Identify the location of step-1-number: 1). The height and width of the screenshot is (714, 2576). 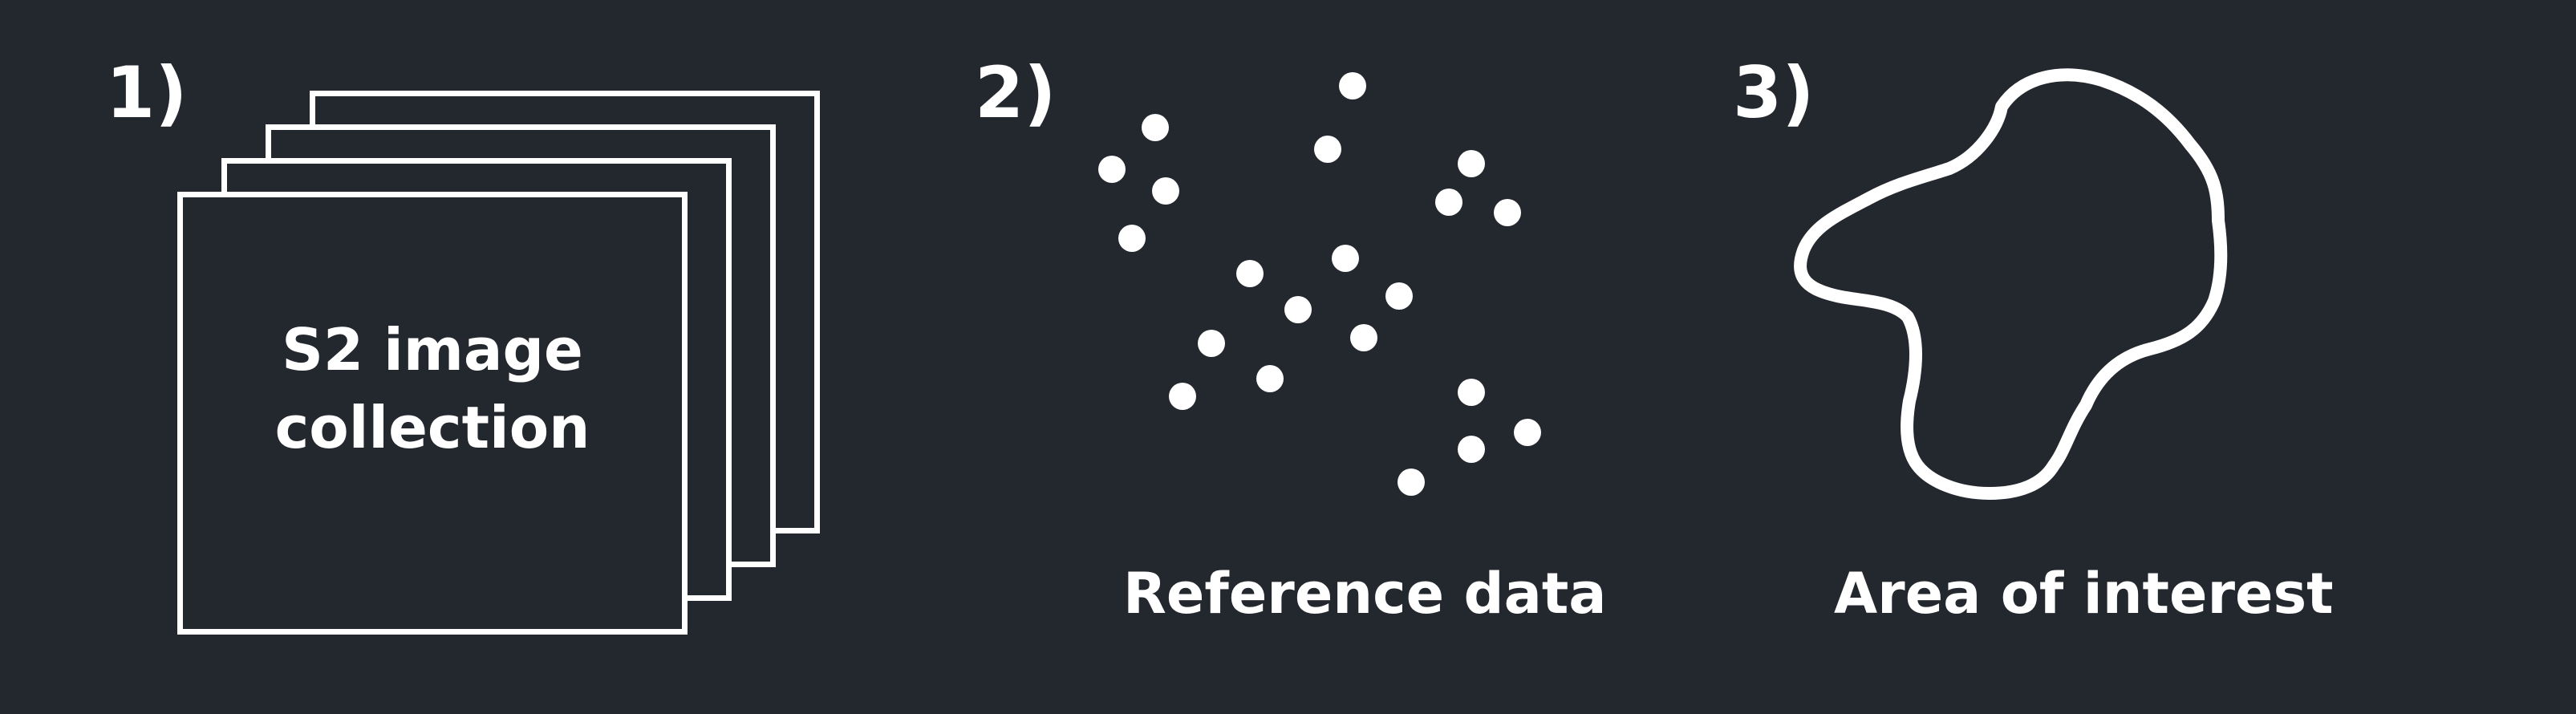
(147, 92).